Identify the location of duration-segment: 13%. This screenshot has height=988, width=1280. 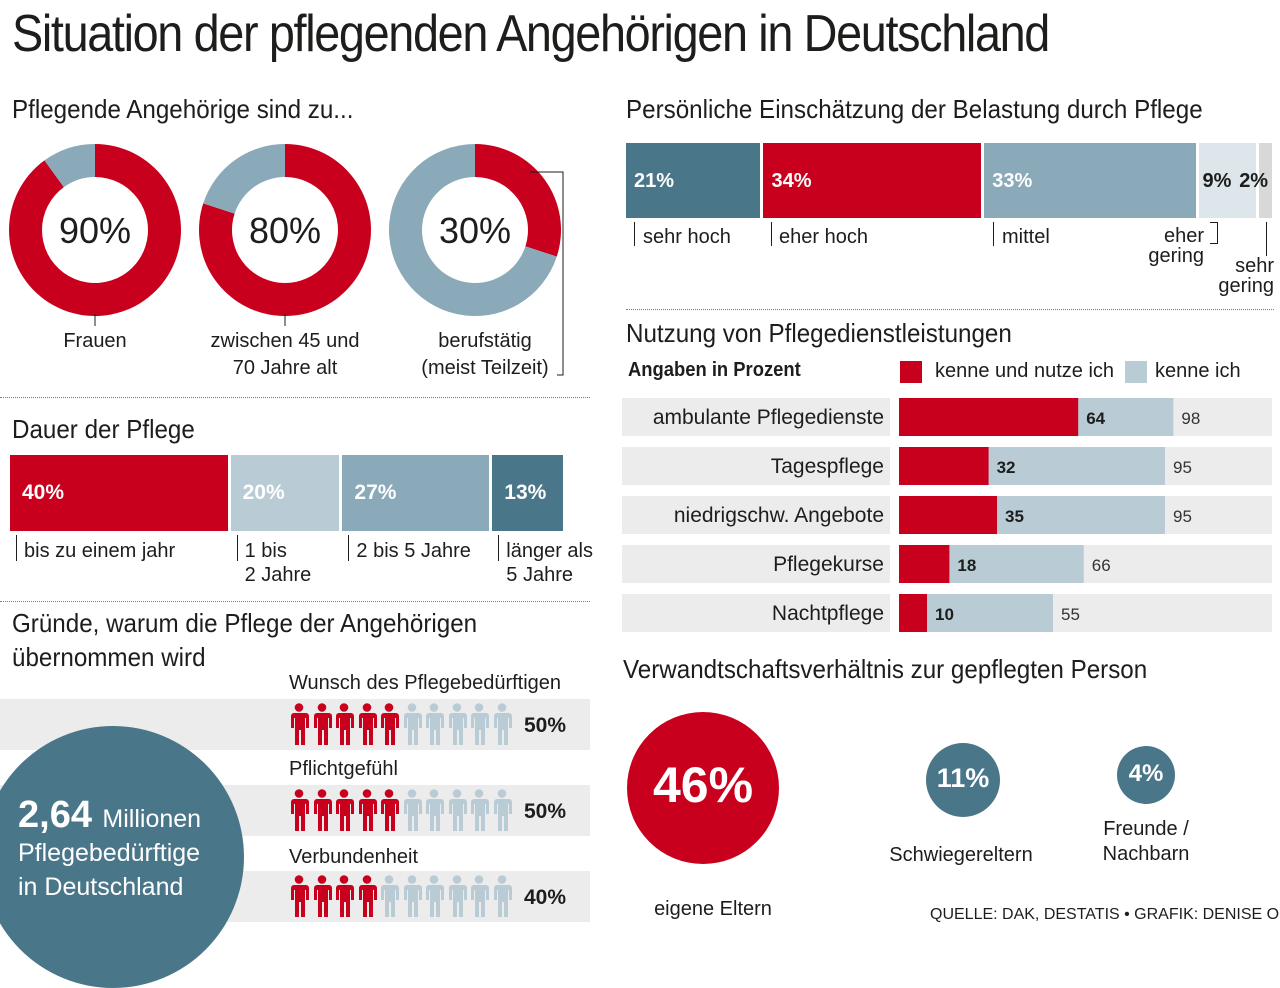
(527, 493).